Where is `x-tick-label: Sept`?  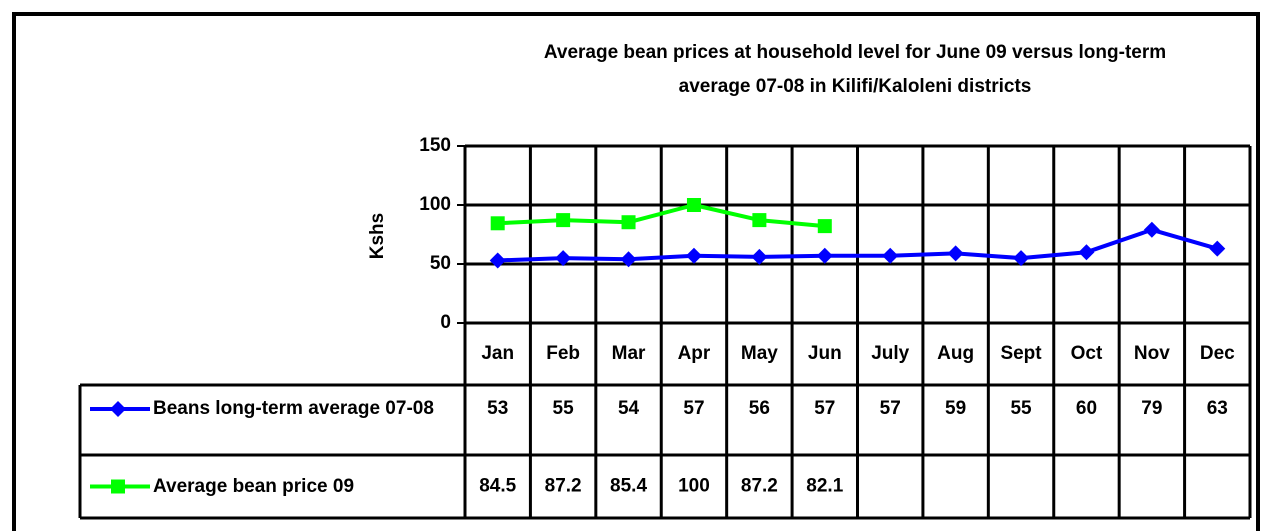 x-tick-label: Sept is located at coordinates (1021, 353).